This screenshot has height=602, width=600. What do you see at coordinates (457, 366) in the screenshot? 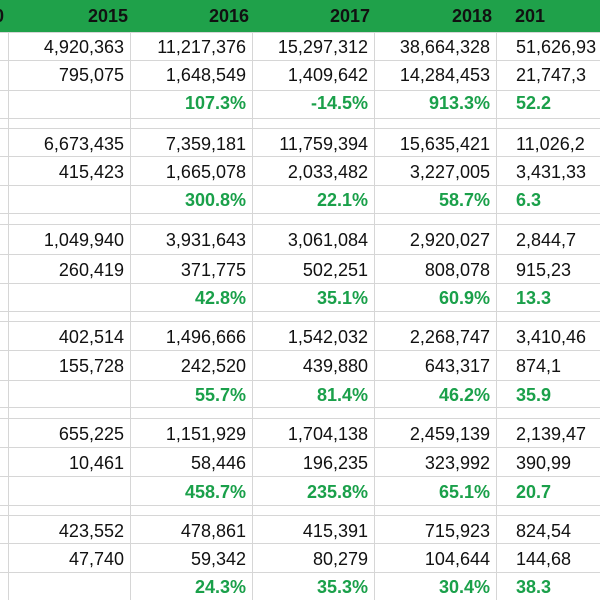
I see `value-cell: 643,317` at bounding box center [457, 366].